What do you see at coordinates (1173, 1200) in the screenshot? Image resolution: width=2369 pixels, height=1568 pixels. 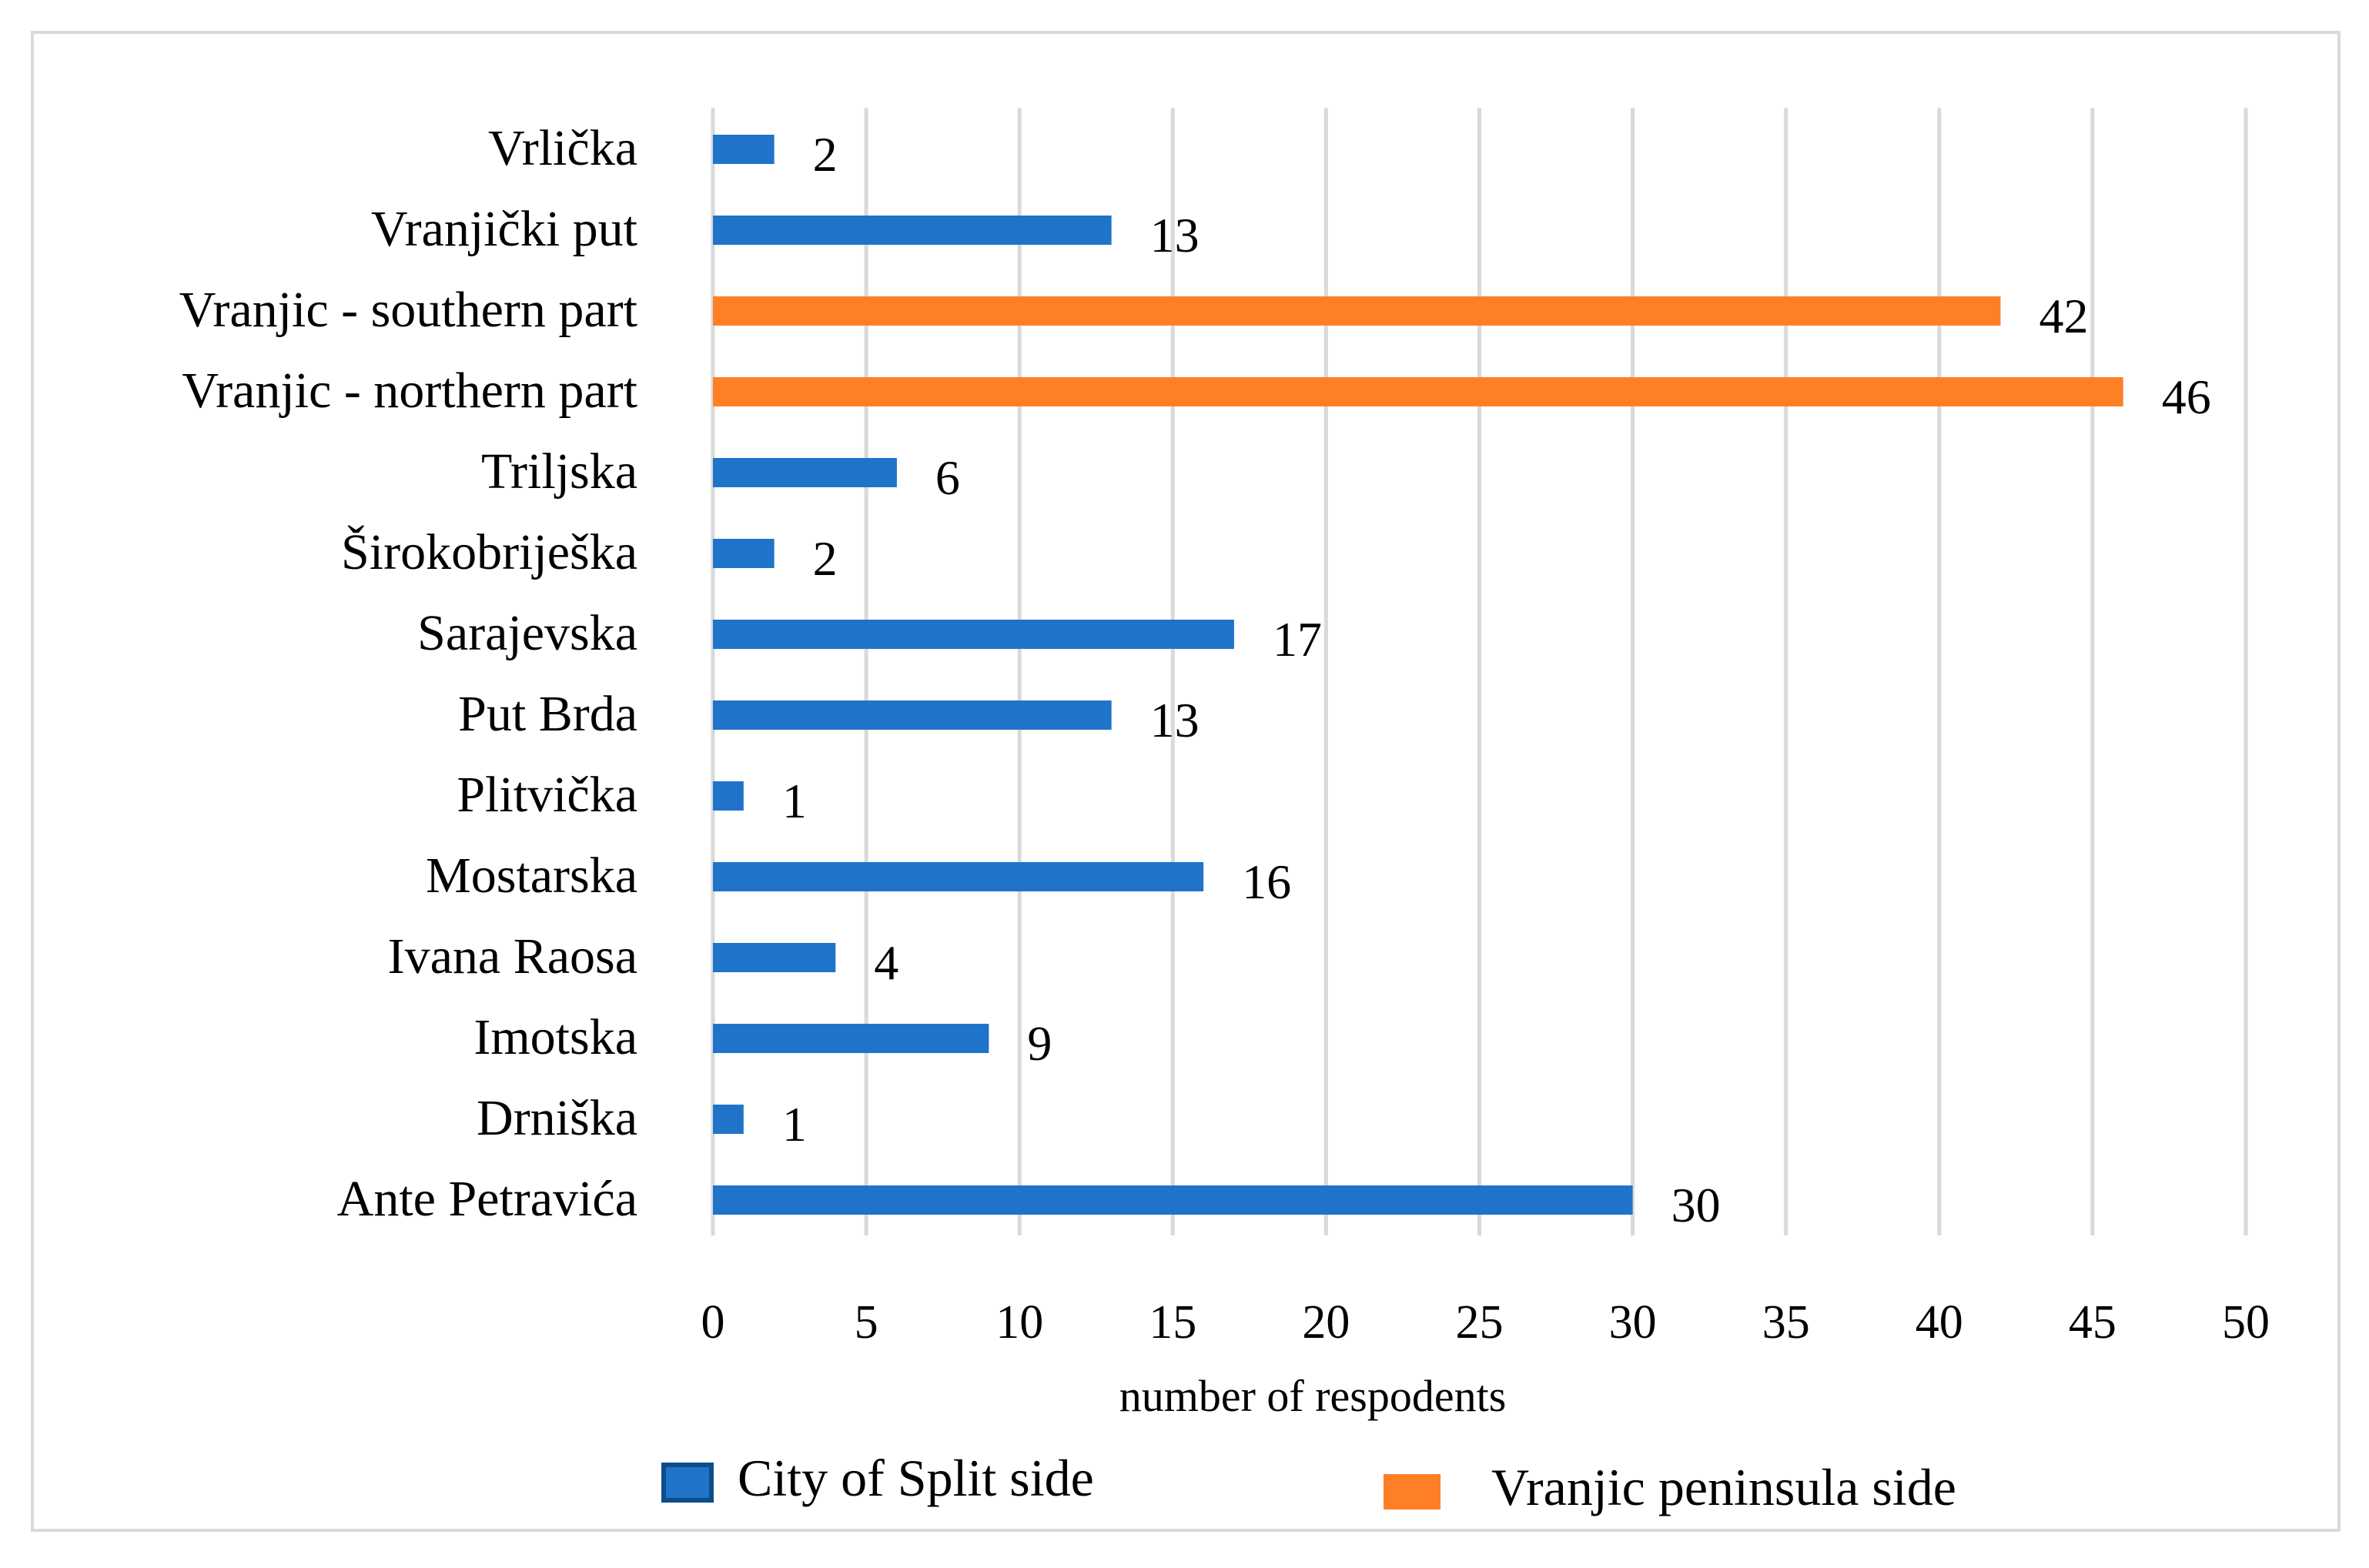 I see `bar-ante-petravica` at bounding box center [1173, 1200].